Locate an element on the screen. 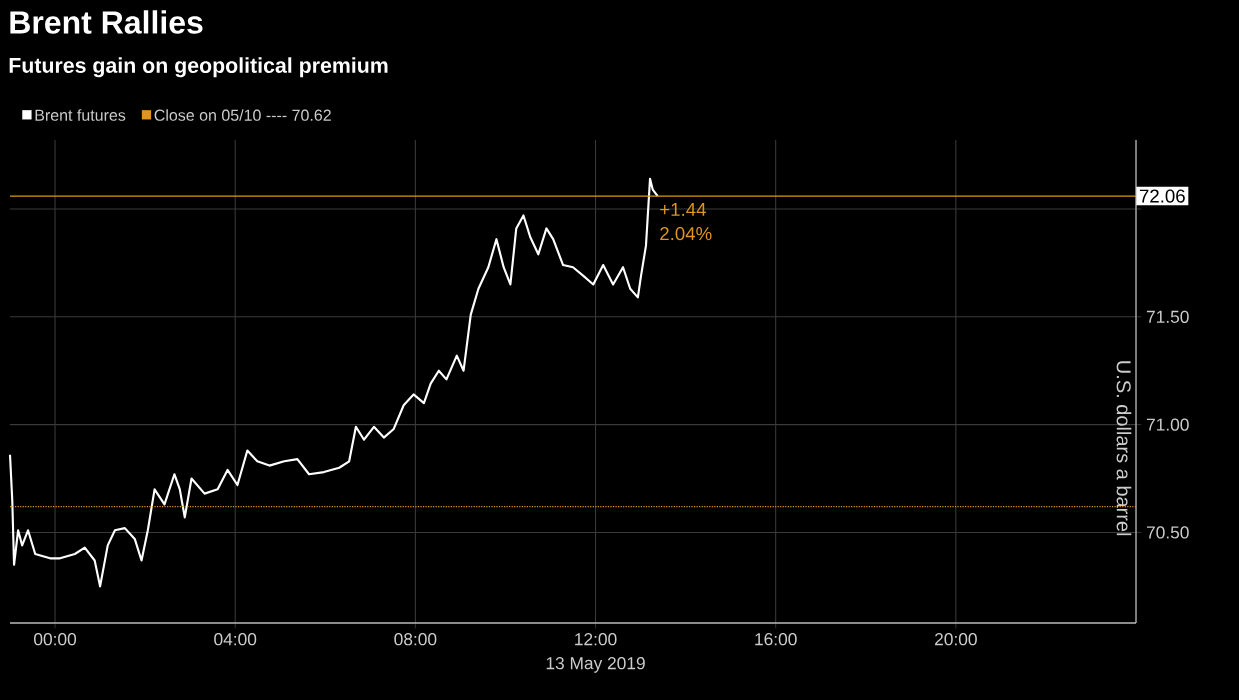 The image size is (1239, 700). x-tick-label: 20:00 is located at coordinates (956, 639).